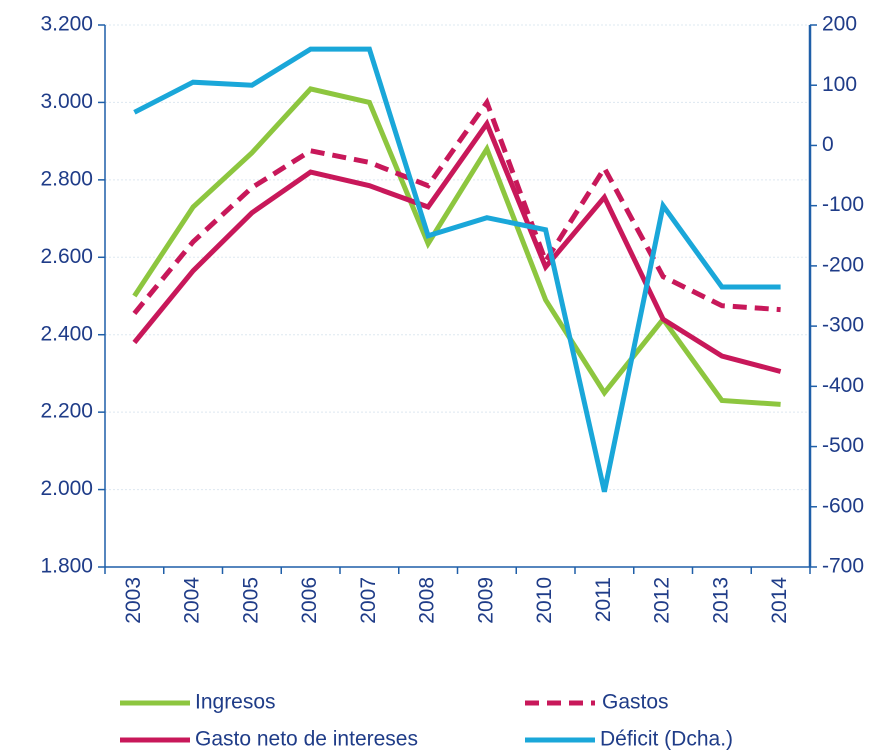 The width and height of the screenshot is (888, 753). Describe the element at coordinates (544, 600) in the screenshot. I see `x-tick-label: 2010` at that location.